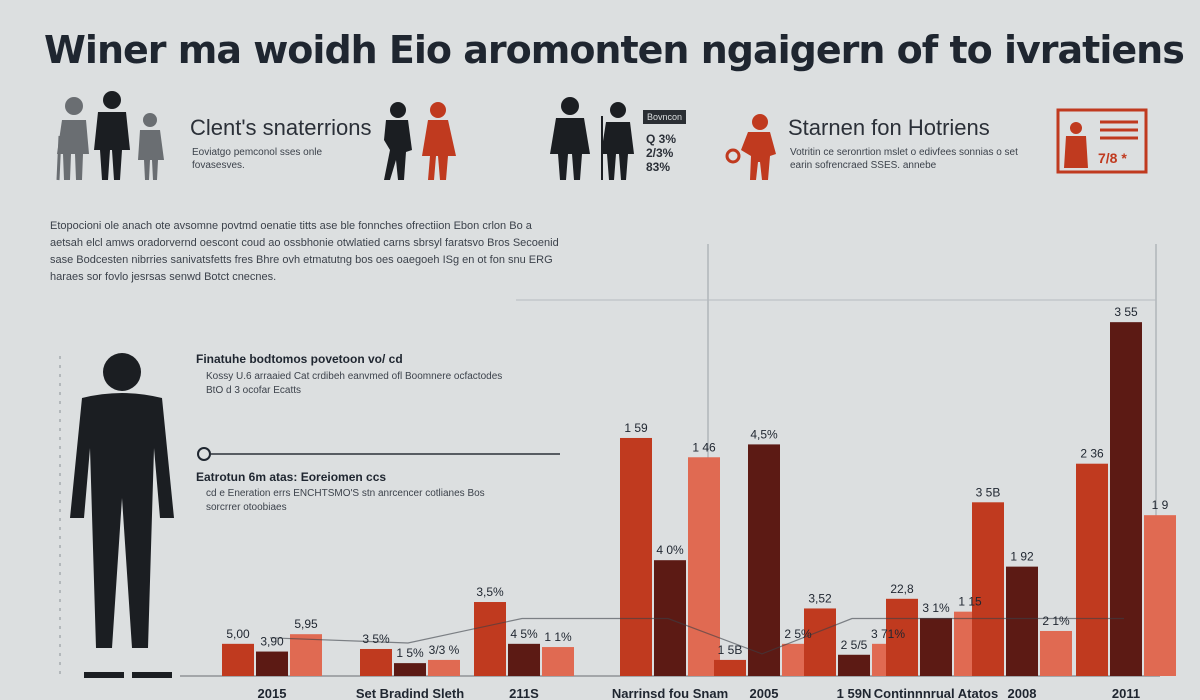 The image size is (1200, 700). I want to click on bar-label-0-1: 3,90, so click(272, 642).